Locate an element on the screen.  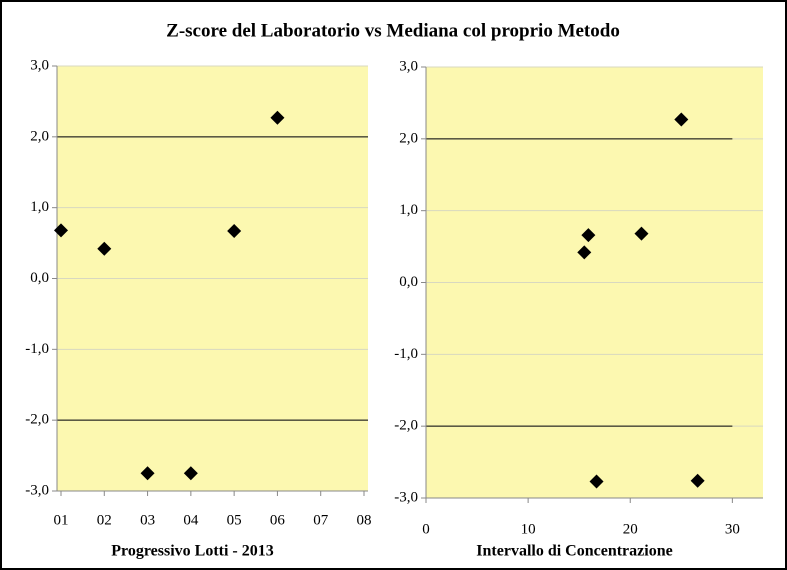
x-tick-label: 30 is located at coordinates (732, 529).